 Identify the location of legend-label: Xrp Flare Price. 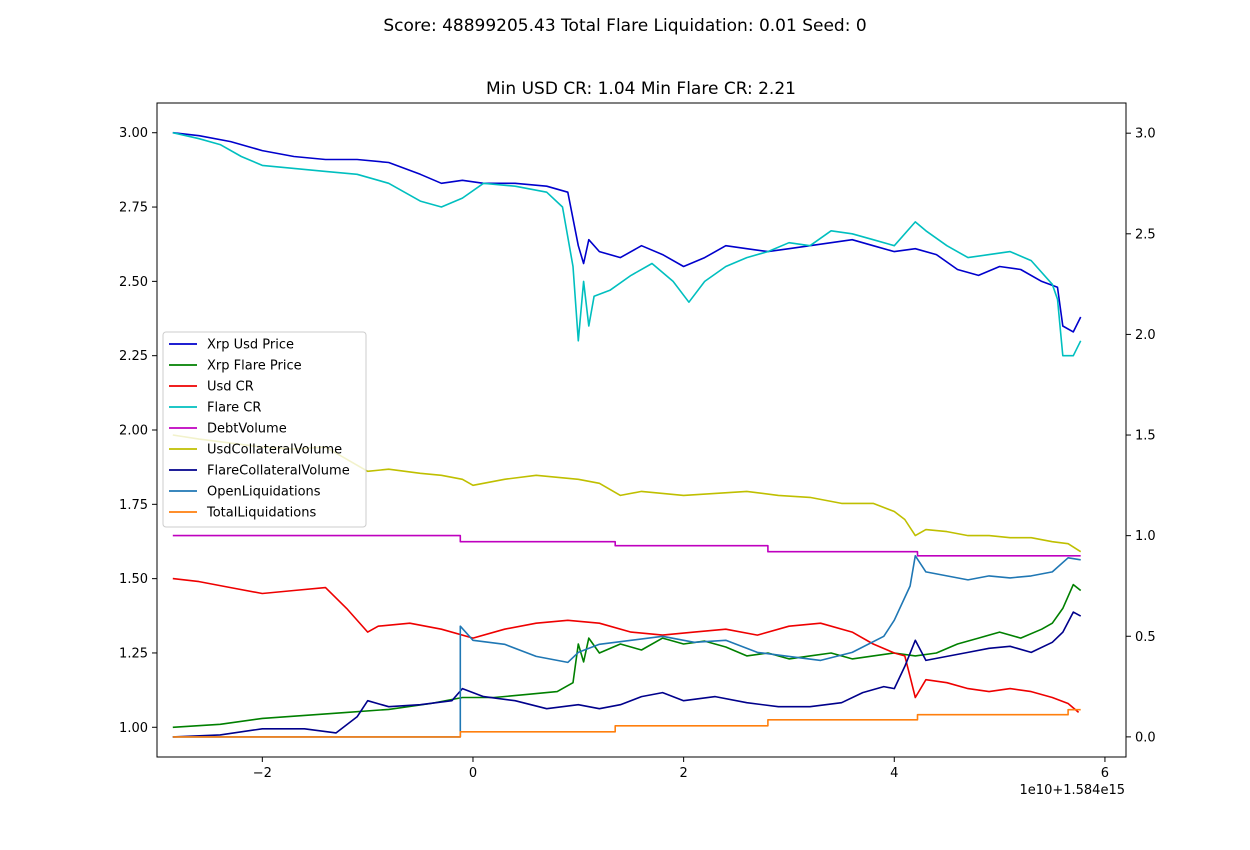
(254, 366).